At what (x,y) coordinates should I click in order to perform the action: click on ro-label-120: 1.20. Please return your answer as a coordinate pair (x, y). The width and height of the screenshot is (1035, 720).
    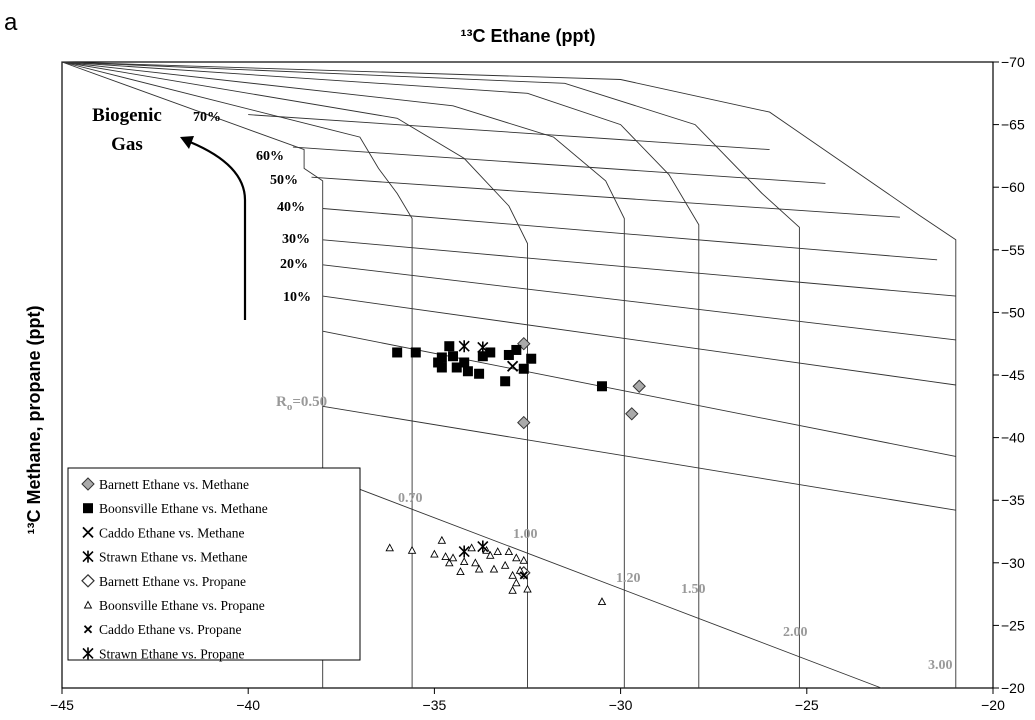
    Looking at the image, I should click on (628, 578).